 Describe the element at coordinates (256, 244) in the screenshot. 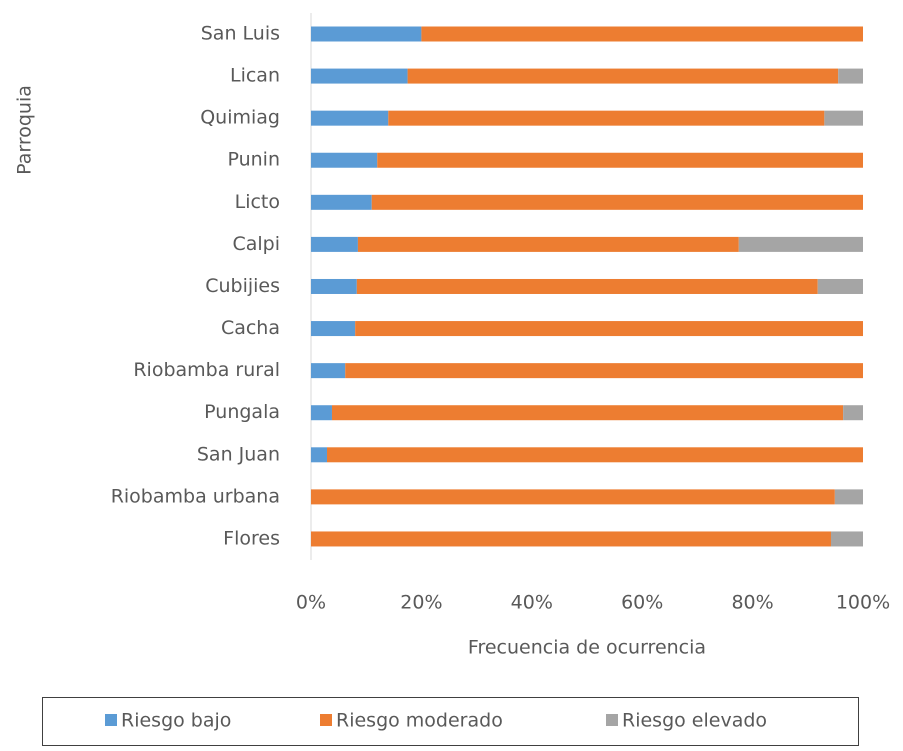

I see `y-tick-label: Calpi` at that location.